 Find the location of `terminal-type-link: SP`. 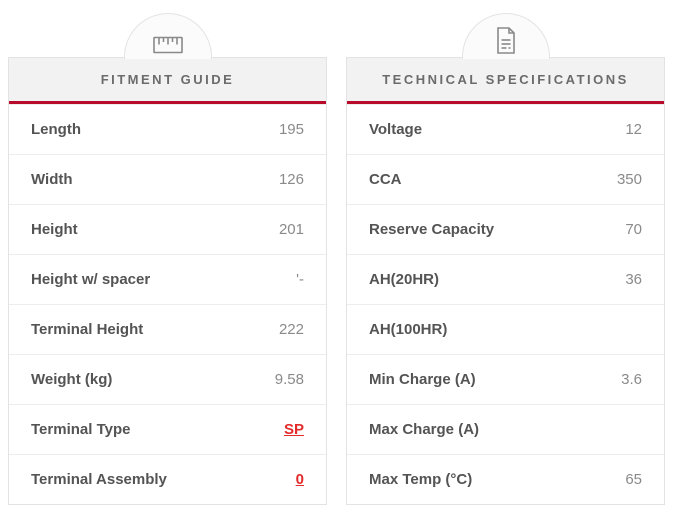

terminal-type-link: SP is located at coordinates (293, 429).